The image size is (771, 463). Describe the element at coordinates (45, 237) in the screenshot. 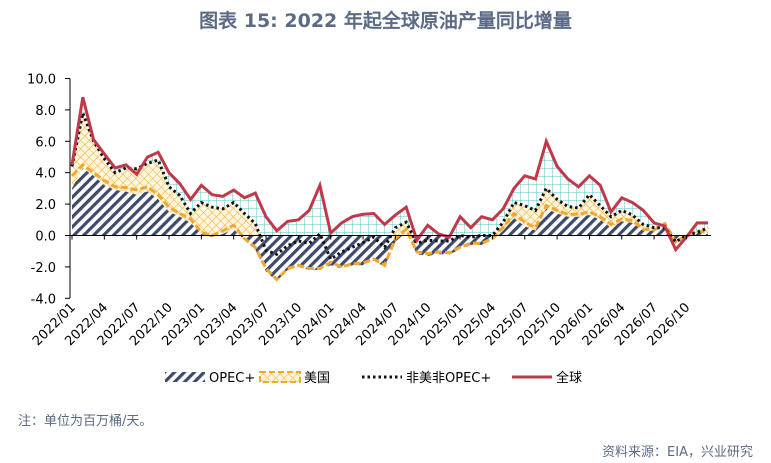

I see `y-tick-label: 0.0` at that location.